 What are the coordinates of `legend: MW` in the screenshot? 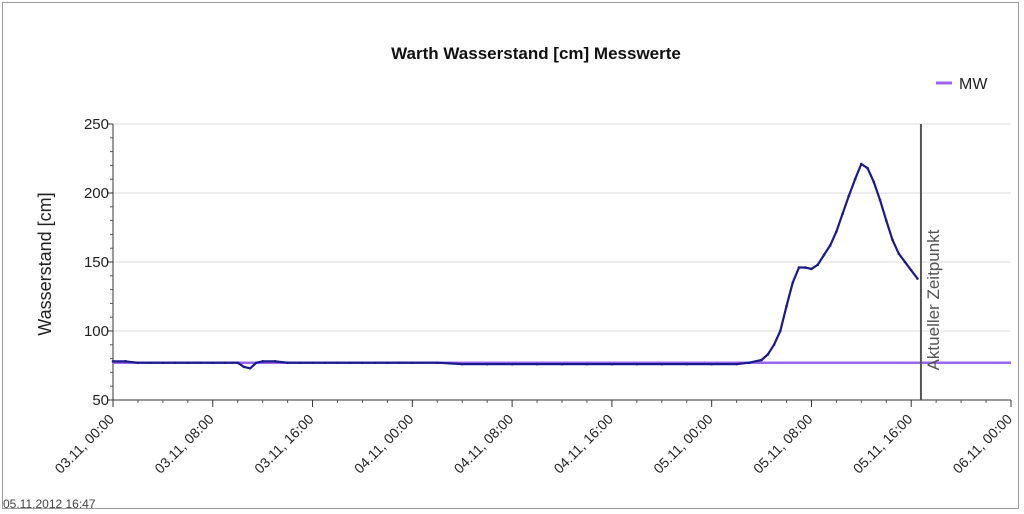 It's located at (962, 84).